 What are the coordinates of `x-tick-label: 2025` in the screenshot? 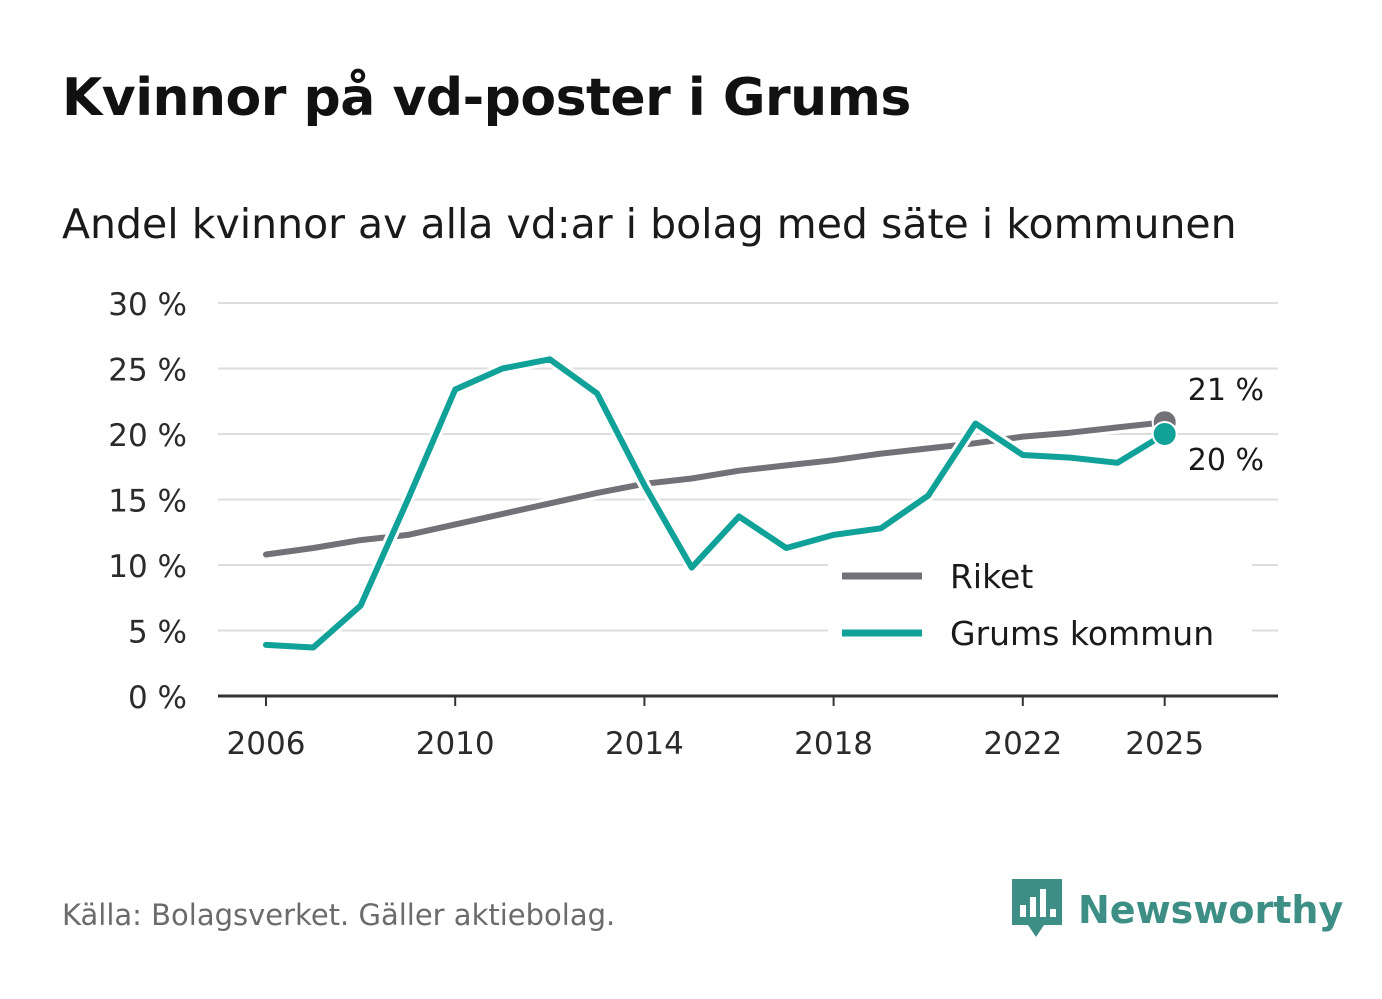 It's located at (1164, 744).